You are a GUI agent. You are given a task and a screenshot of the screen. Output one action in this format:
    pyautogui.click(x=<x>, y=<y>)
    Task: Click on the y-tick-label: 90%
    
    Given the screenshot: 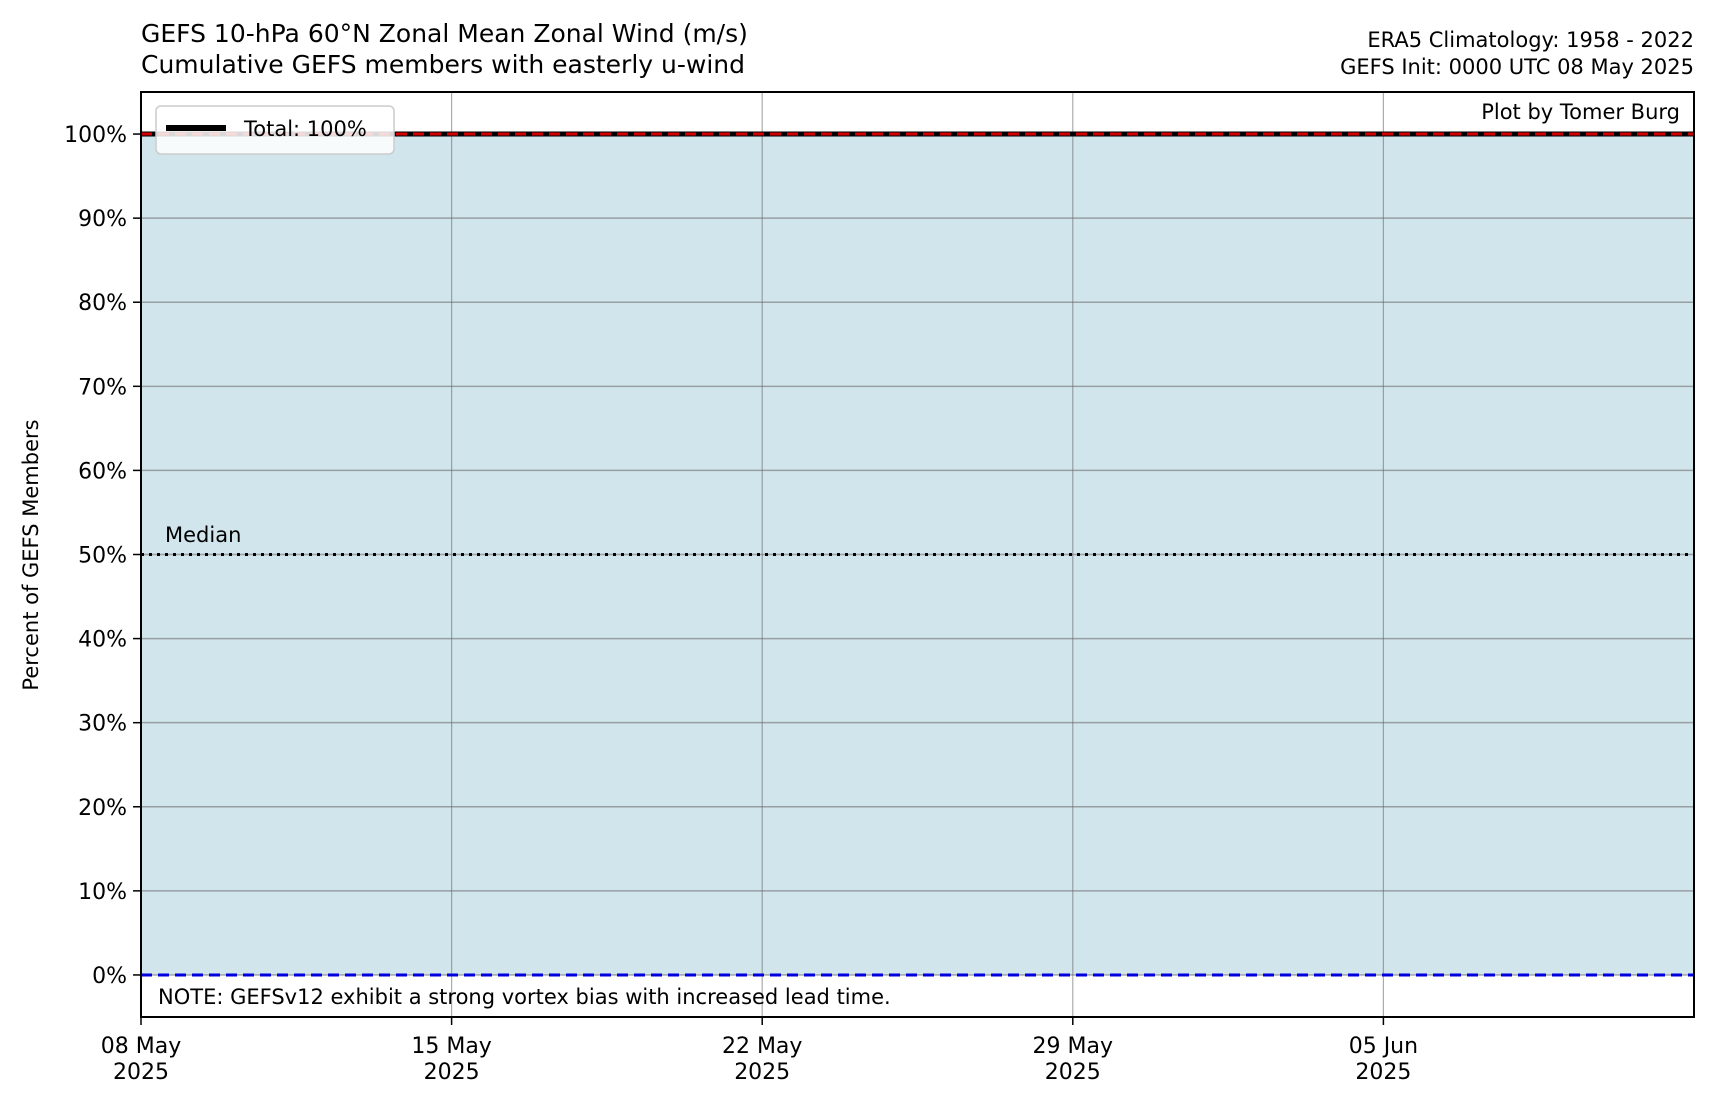 What is the action you would take?
    pyautogui.click(x=102, y=219)
    